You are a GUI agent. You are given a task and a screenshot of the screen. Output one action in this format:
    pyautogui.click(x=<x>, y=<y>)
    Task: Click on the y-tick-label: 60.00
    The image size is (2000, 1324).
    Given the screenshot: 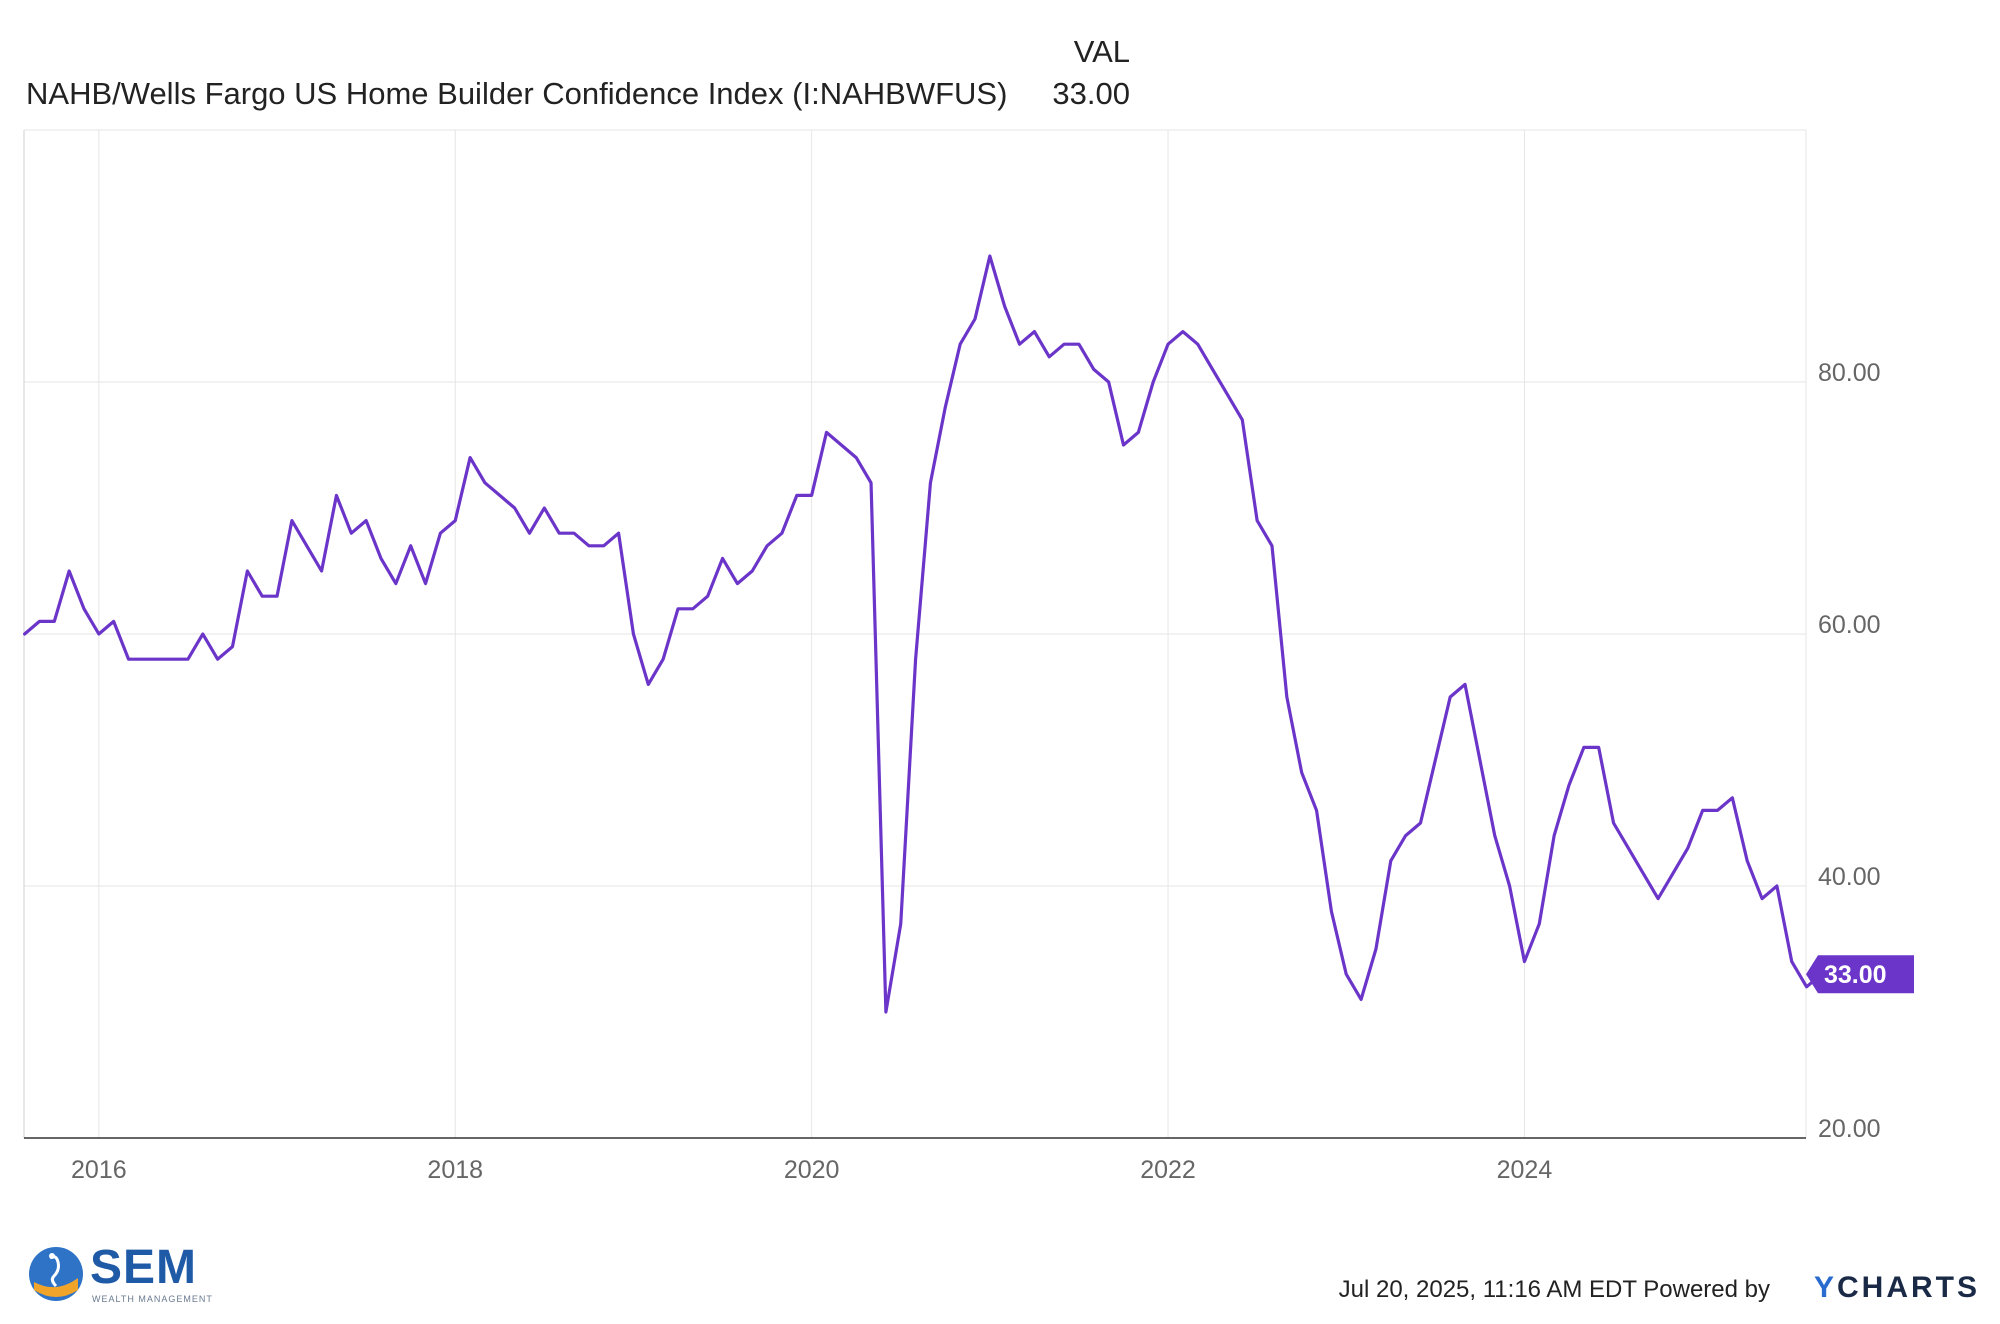 What is the action you would take?
    pyautogui.click(x=1849, y=625)
    